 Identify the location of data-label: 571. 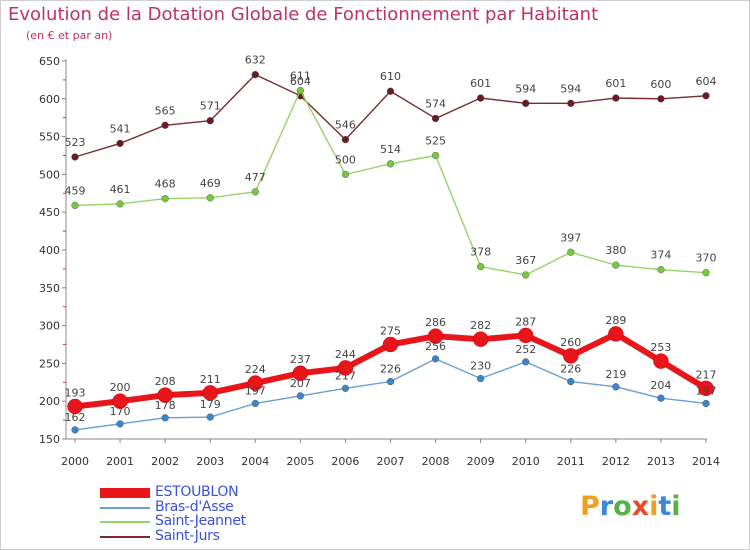
(210, 106).